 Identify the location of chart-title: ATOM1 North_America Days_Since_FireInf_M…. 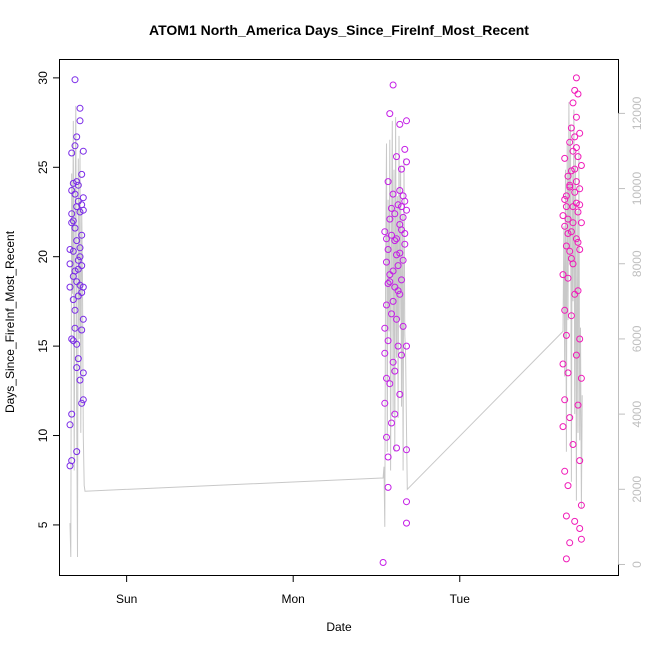
(339, 30).